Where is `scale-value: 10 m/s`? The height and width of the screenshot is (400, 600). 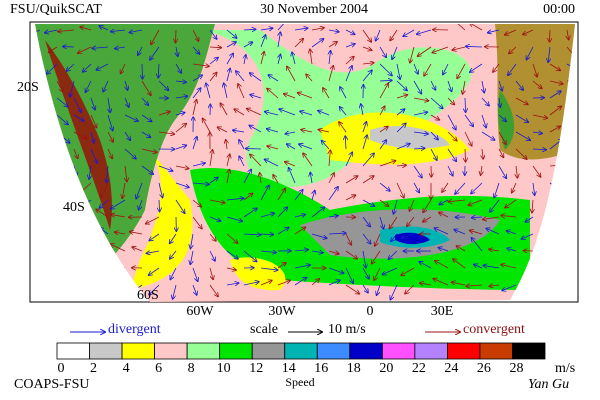 scale-value: 10 m/s is located at coordinates (347, 329).